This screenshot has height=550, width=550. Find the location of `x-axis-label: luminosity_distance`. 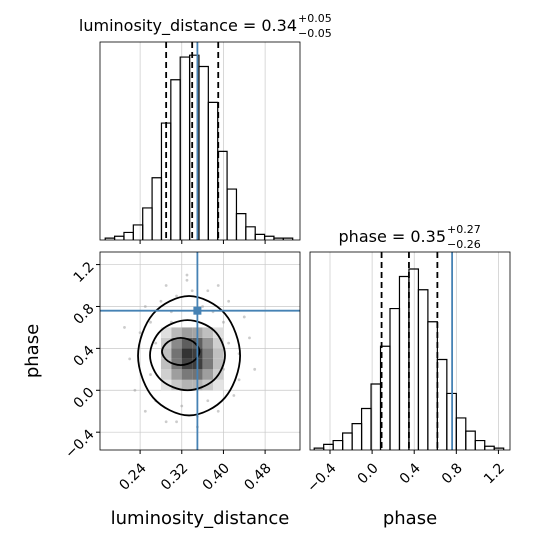

x-axis-label: luminosity_distance is located at coordinates (200, 518).